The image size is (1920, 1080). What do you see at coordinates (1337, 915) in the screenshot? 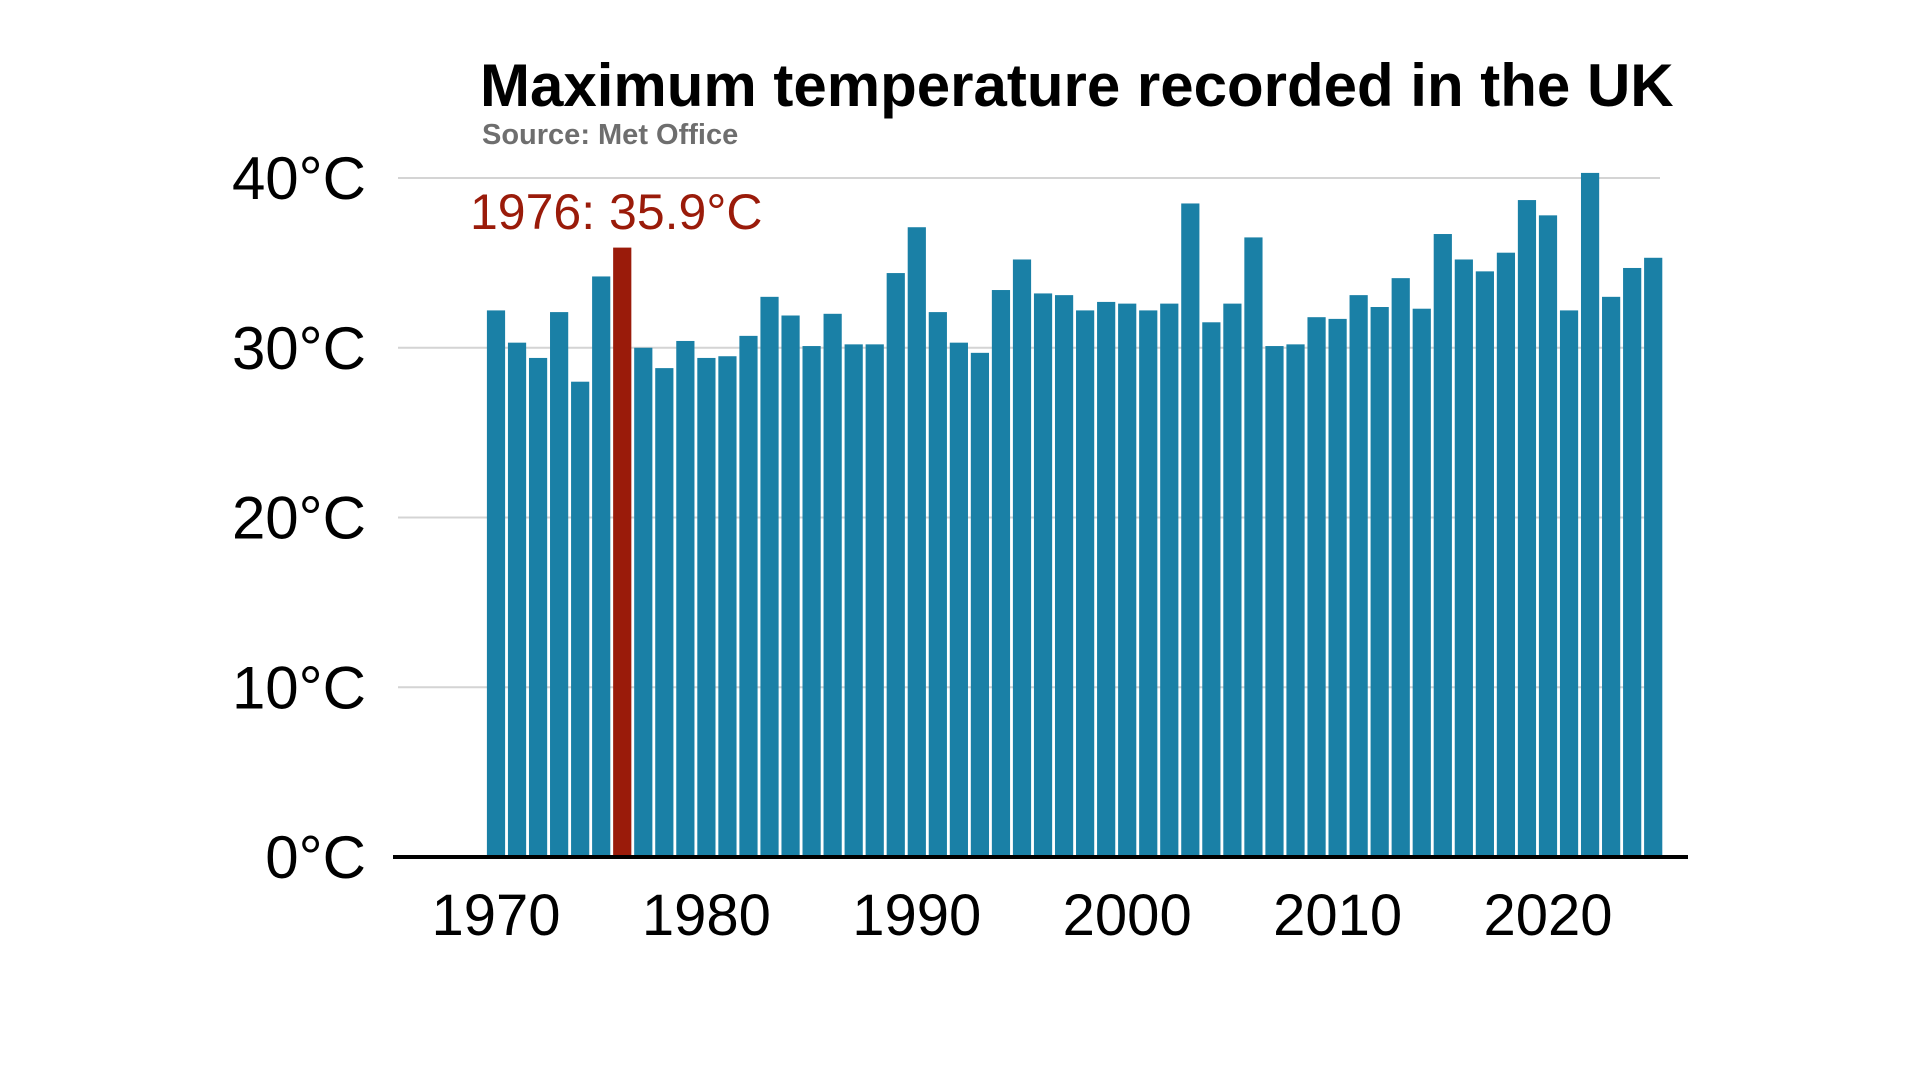
I see `x-tick-label: 2010` at bounding box center [1337, 915].